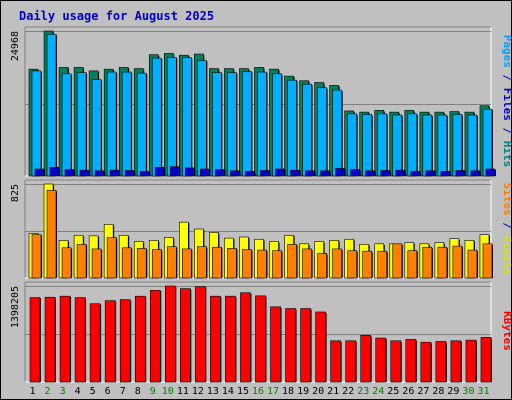 The width and height of the screenshot is (512, 400). Describe the element at coordinates (506, 256) in the screenshot. I see `side-label-part: Visits` at that location.